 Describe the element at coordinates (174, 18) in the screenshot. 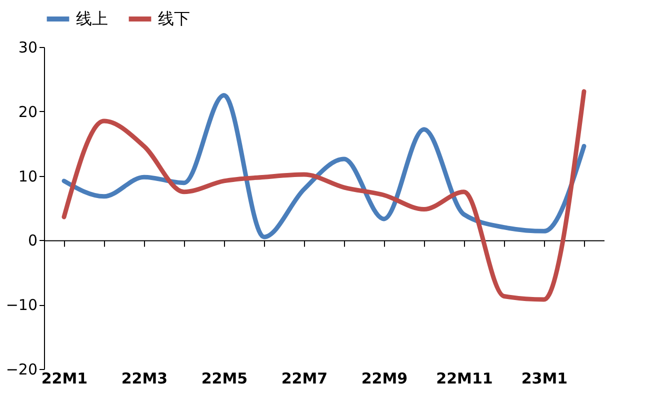

I see `legend-label: 线下` at that location.